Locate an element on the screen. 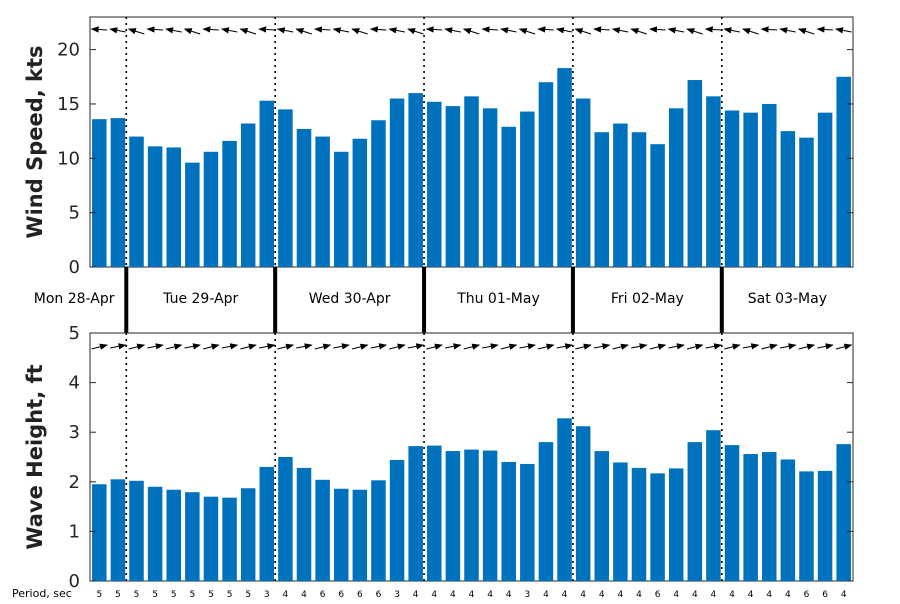 The image size is (900, 604). period-axis-label: Period, sec is located at coordinates (42, 593).